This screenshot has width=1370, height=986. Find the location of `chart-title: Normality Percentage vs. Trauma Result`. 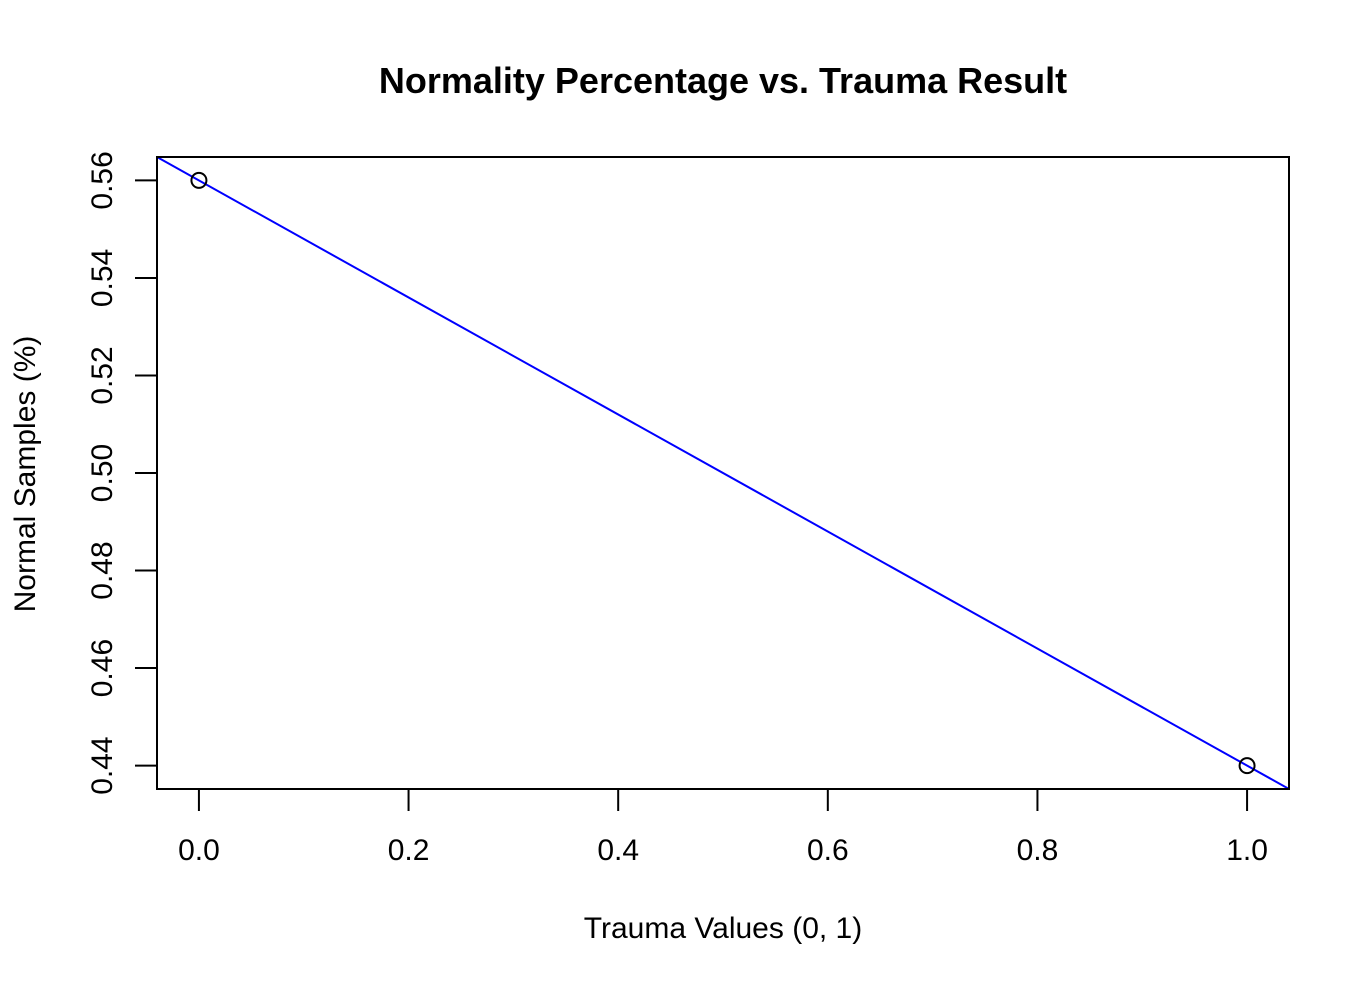

chart-title: Normality Percentage vs. Trauma Result is located at coordinates (723, 80).